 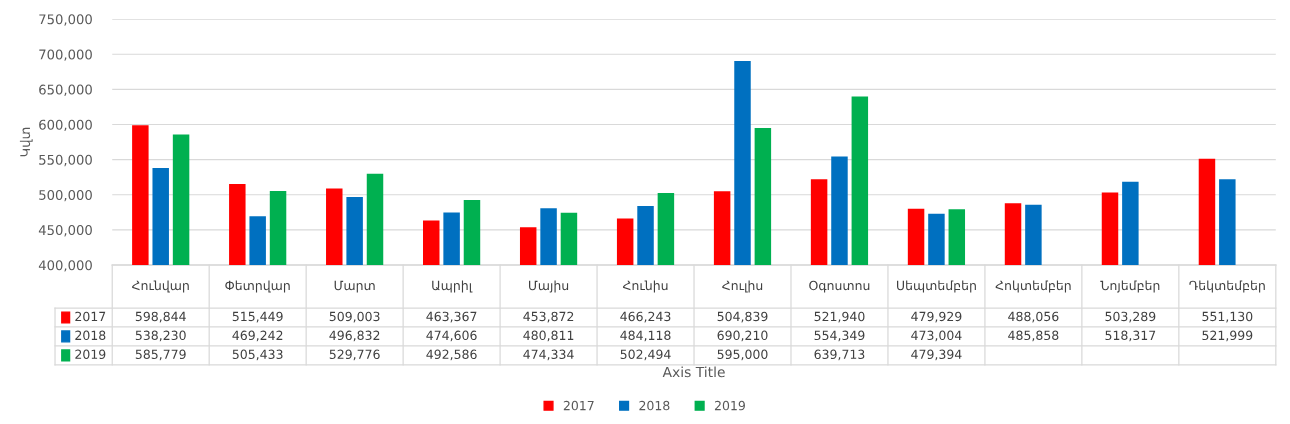 I want to click on y-axis-title: Կվտ, so click(x=26, y=142).